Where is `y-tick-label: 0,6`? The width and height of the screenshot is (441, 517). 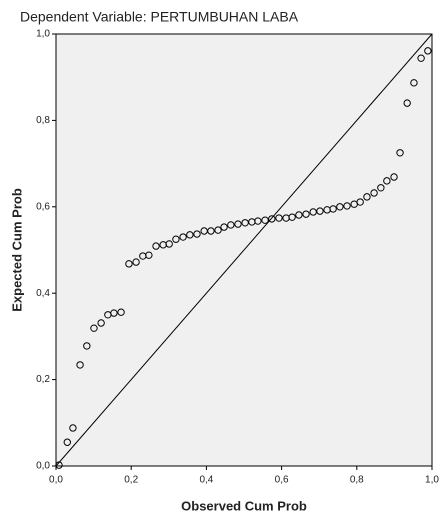 y-tick-label: 0,6 is located at coordinates (43, 206).